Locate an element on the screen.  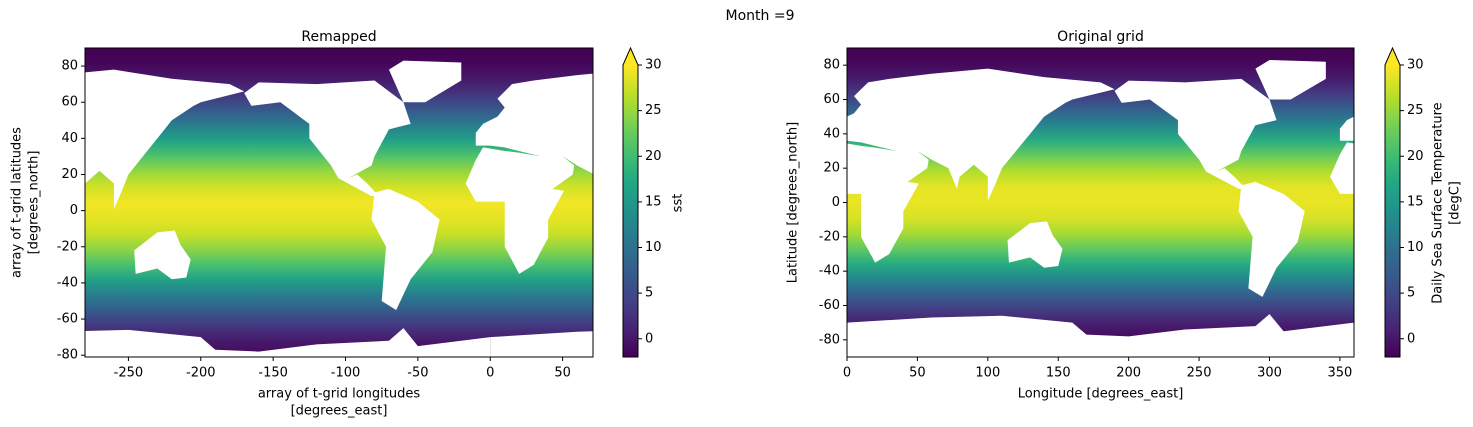
colorbar-label: [degC] is located at coordinates (1455, 203).